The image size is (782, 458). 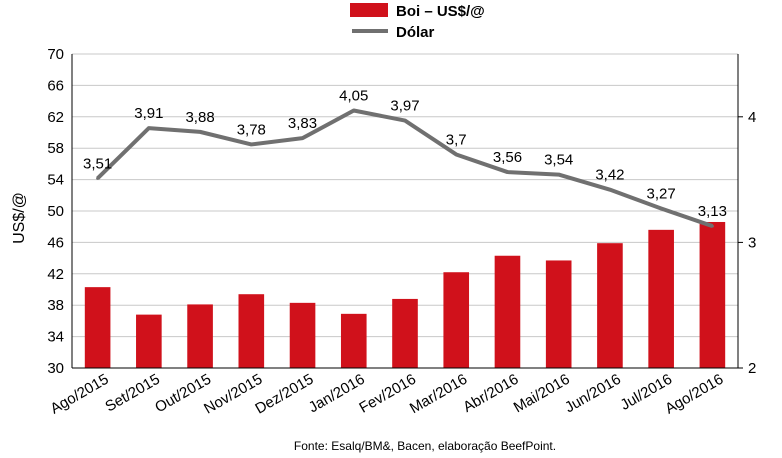 I want to click on y-tick-label: 50, so click(x=55, y=211).